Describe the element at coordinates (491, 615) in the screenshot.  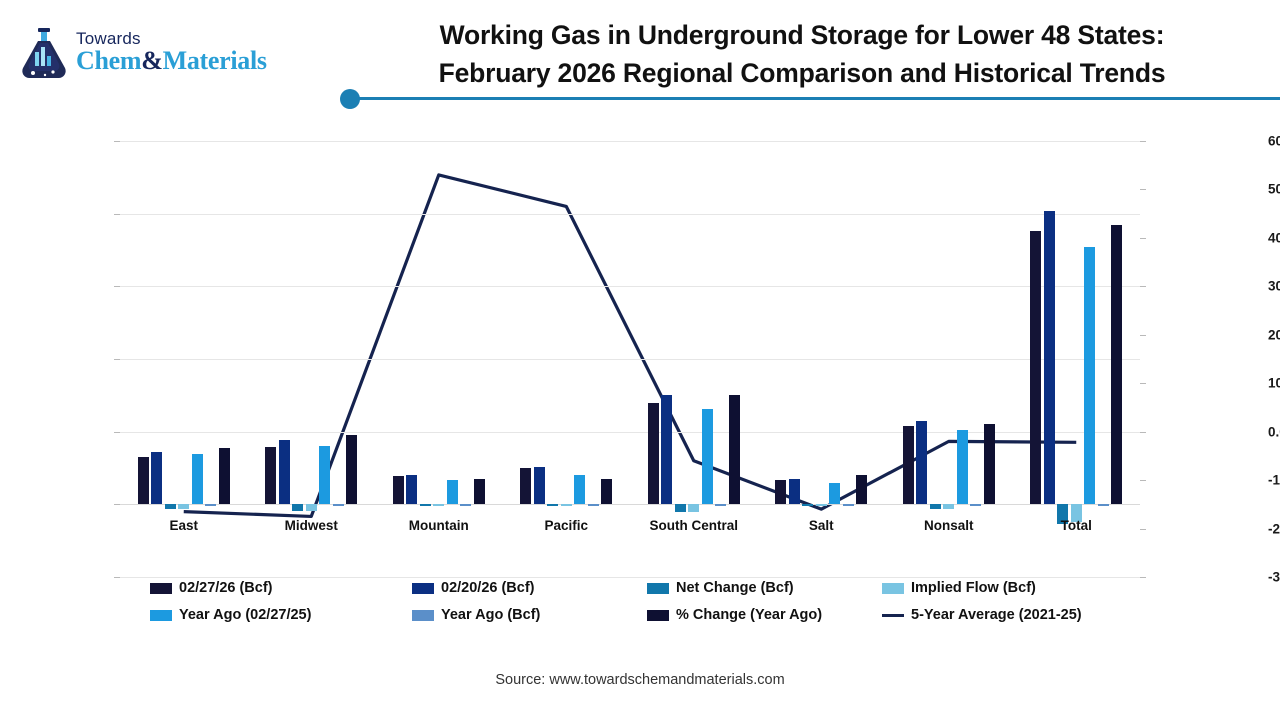
I see `legend-label: Year Ago (Bcf)` at that location.